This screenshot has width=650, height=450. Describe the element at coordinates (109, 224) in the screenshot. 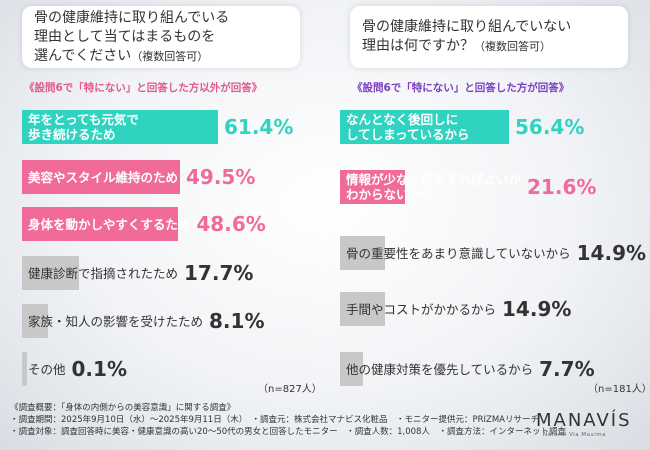

I see `bar-category-label: 身体を動かしやすくするため` at that location.